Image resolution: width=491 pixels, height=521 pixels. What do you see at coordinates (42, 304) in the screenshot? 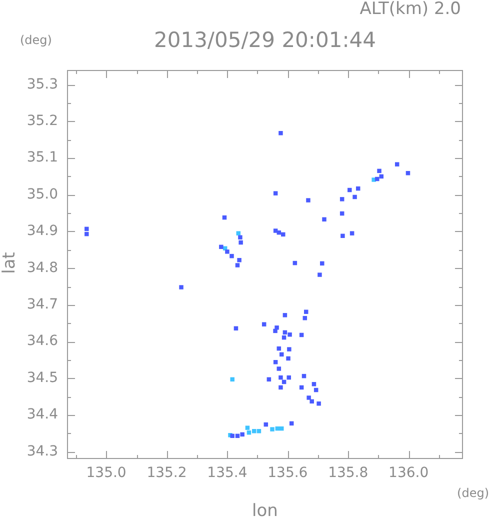
I see `y-tick-label: 34.7` at bounding box center [42, 304].